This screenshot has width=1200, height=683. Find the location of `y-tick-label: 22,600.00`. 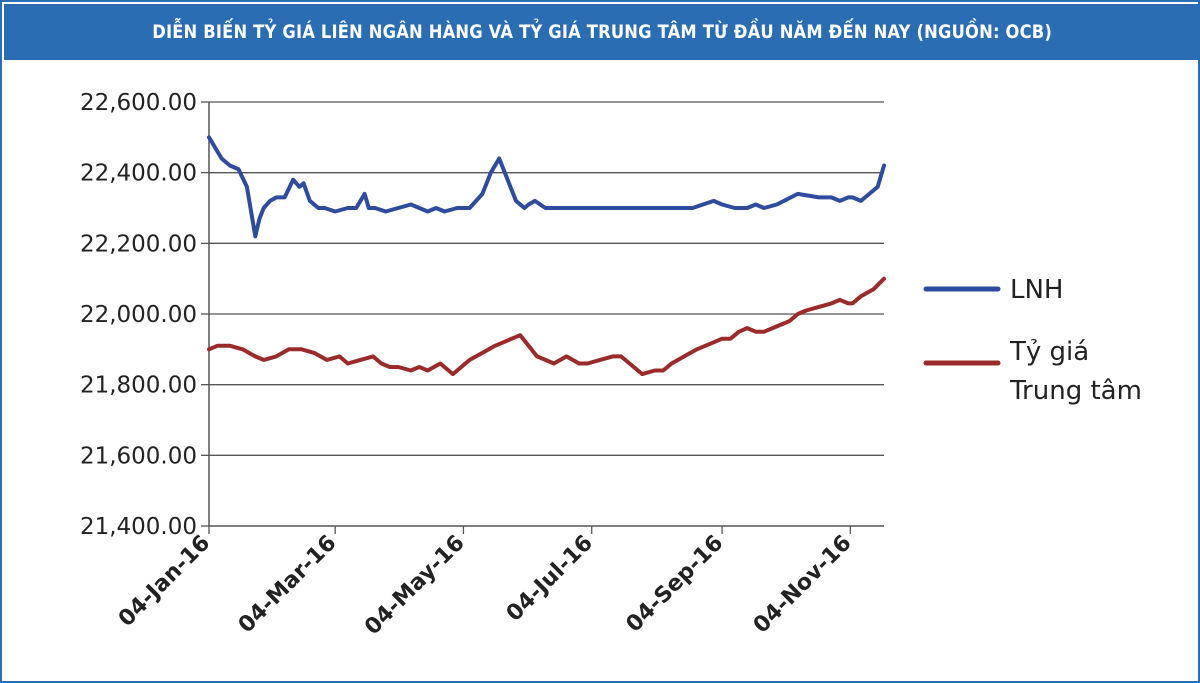

y-tick-label: 22,600.00 is located at coordinates (138, 103).